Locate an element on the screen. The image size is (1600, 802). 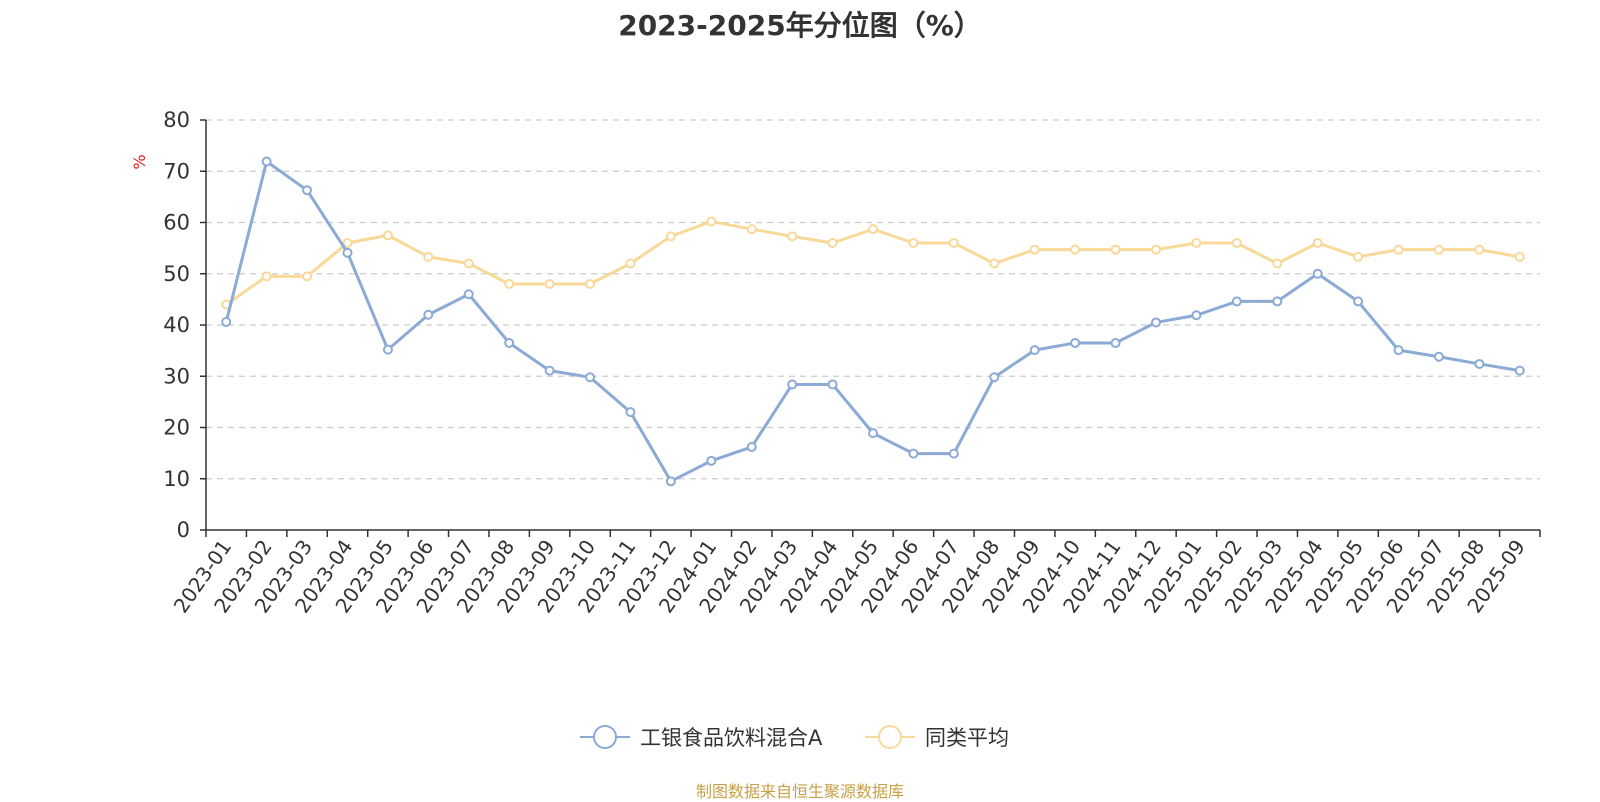
legend-item-0: 工银食品饮料混合A is located at coordinates (701, 737).